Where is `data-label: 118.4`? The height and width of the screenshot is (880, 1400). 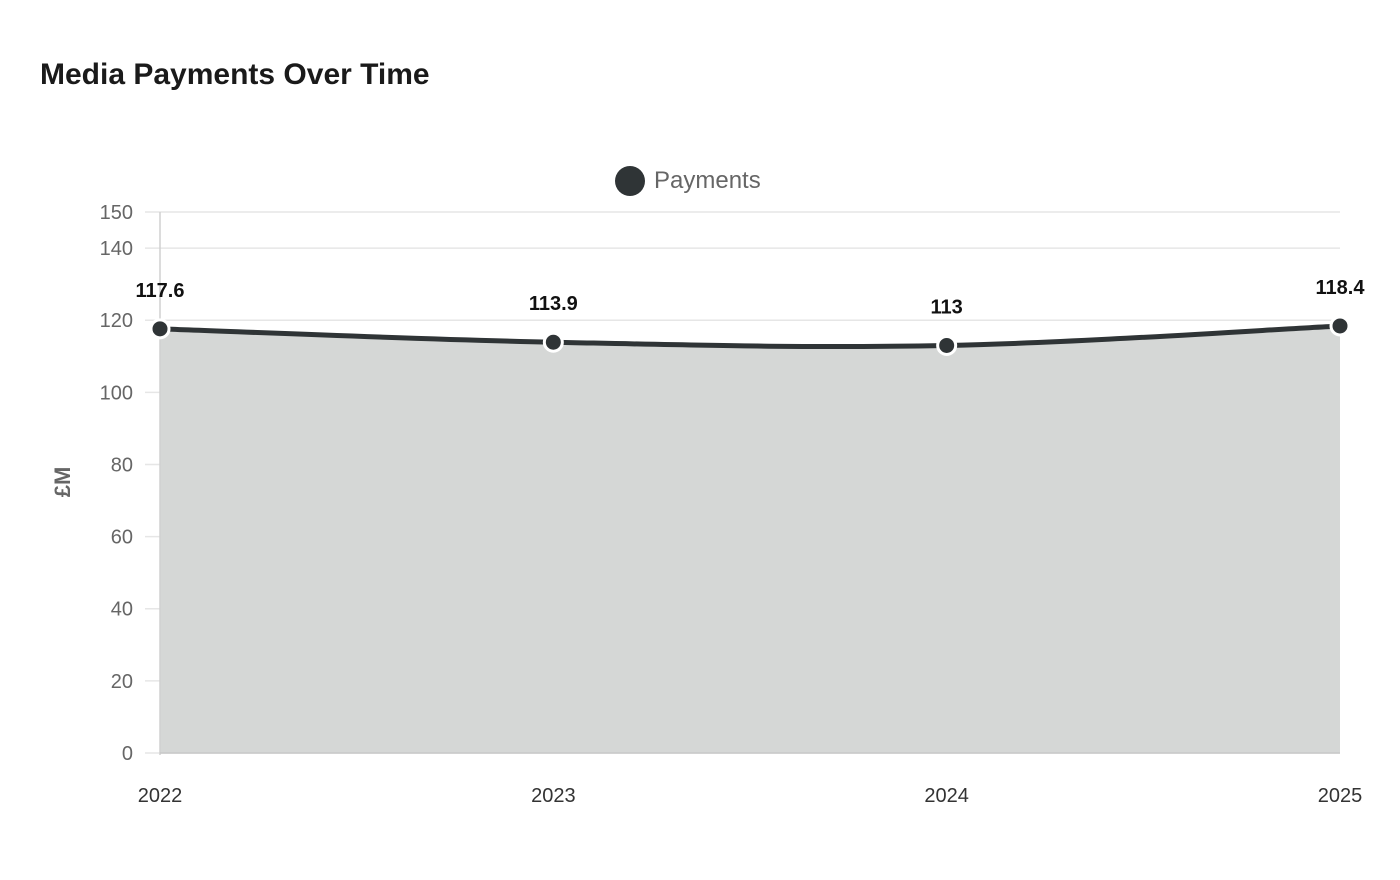 data-label: 118.4 is located at coordinates (1341, 288).